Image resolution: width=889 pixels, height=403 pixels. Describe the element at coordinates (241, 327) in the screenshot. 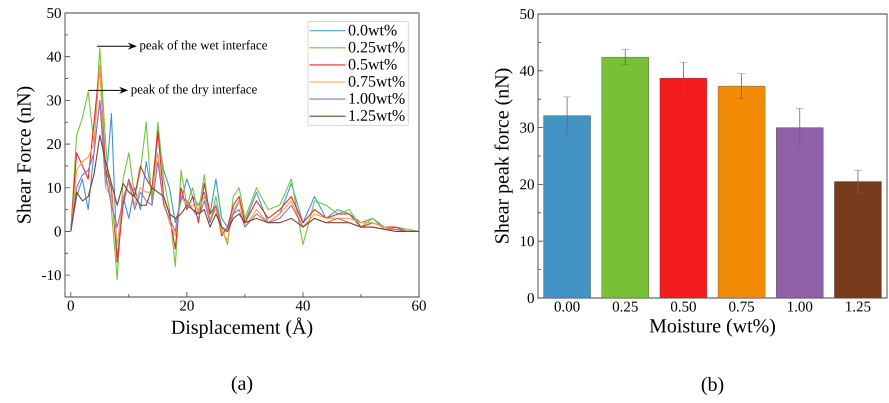

I see `x-axis-title: Displacement (Å)` at that location.